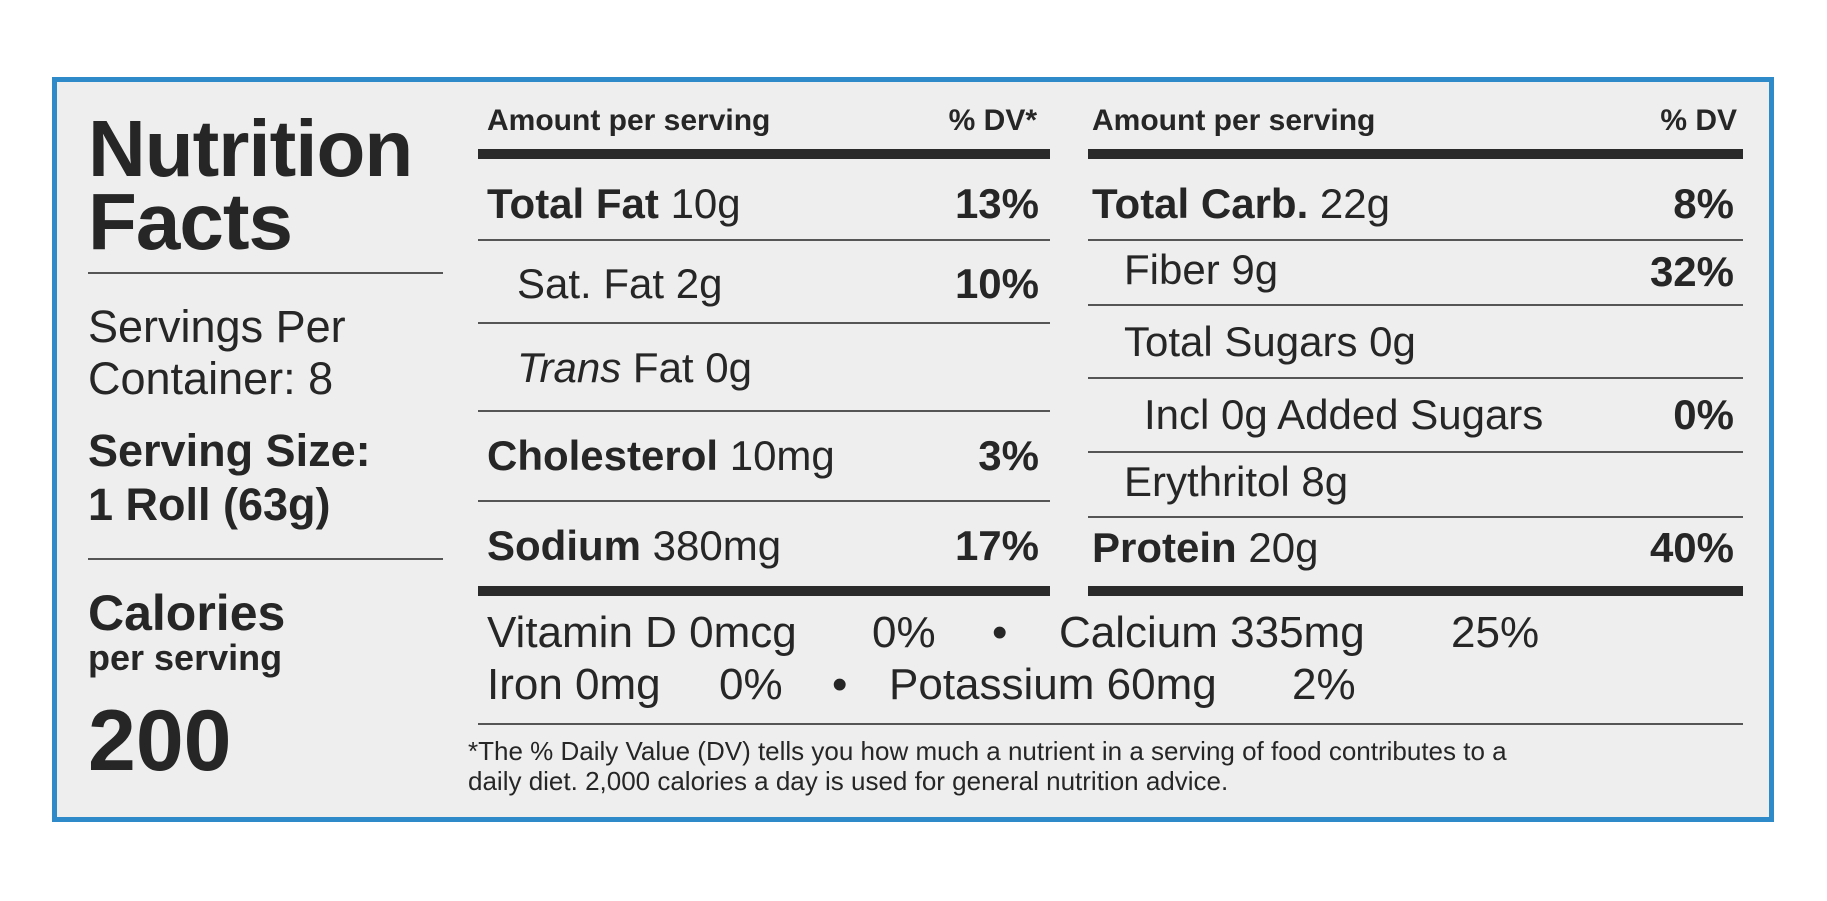 Image resolution: width=1827 pixels, height=901 pixels. I want to click on iron-dv: 0%, so click(751, 684).